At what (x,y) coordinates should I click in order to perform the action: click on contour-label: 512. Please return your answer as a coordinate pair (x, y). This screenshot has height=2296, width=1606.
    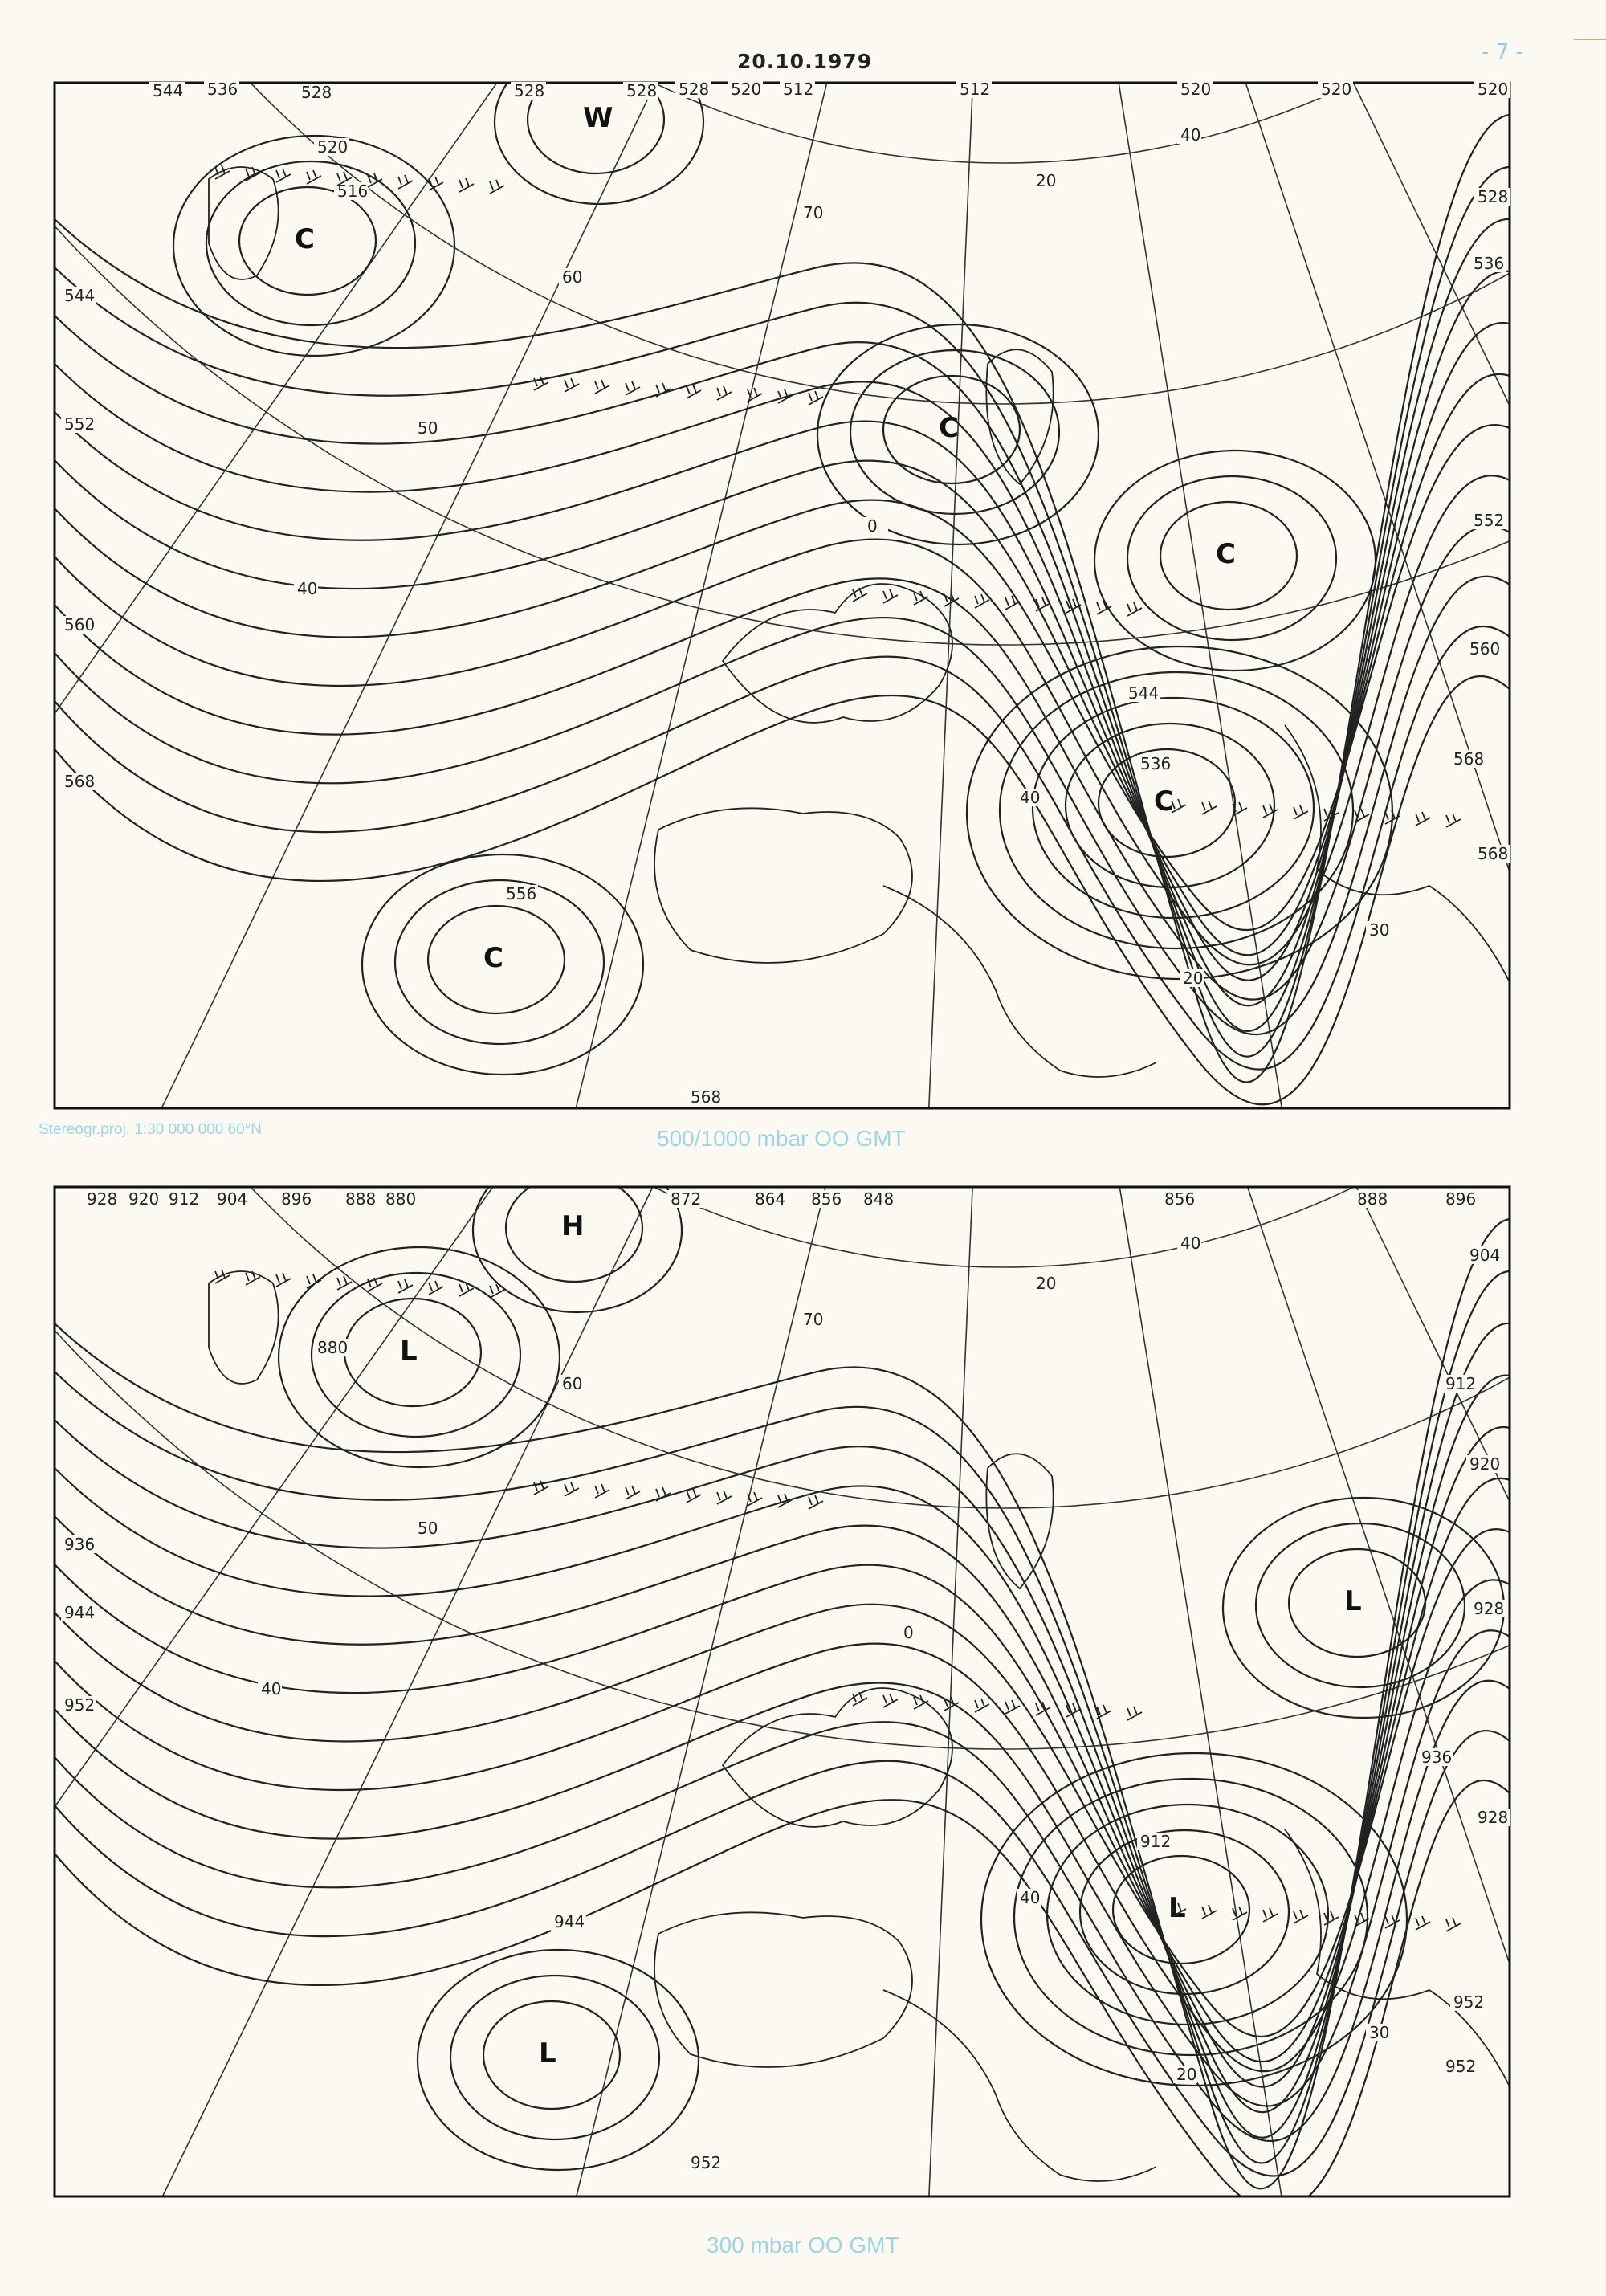
    Looking at the image, I should click on (975, 90).